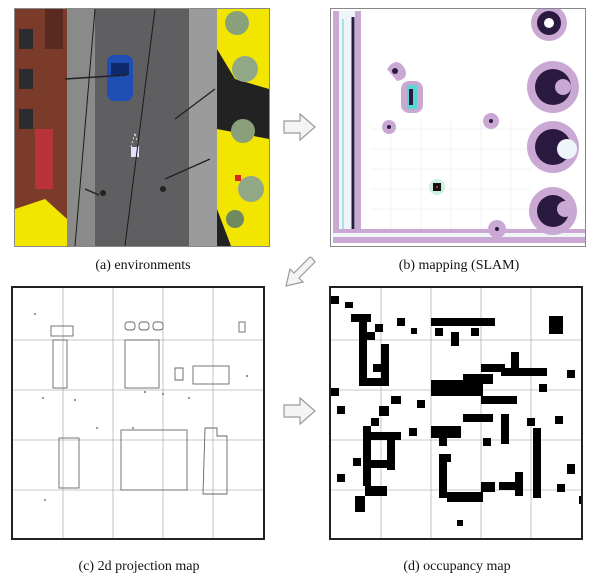 Image resolution: width=598 pixels, height=583 pixels. I want to click on caption-c: (c) 2d projection map, so click(139, 566).